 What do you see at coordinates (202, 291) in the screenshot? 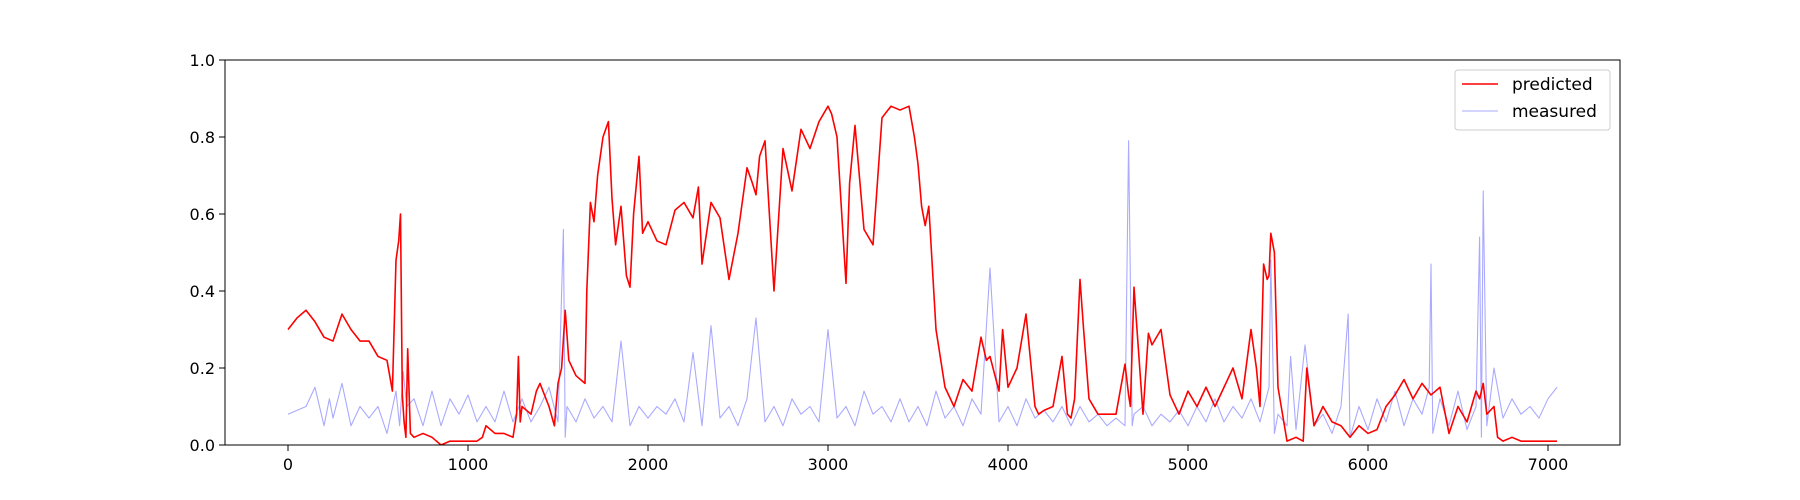
I see `y-tick-label: 0.4` at bounding box center [202, 291].